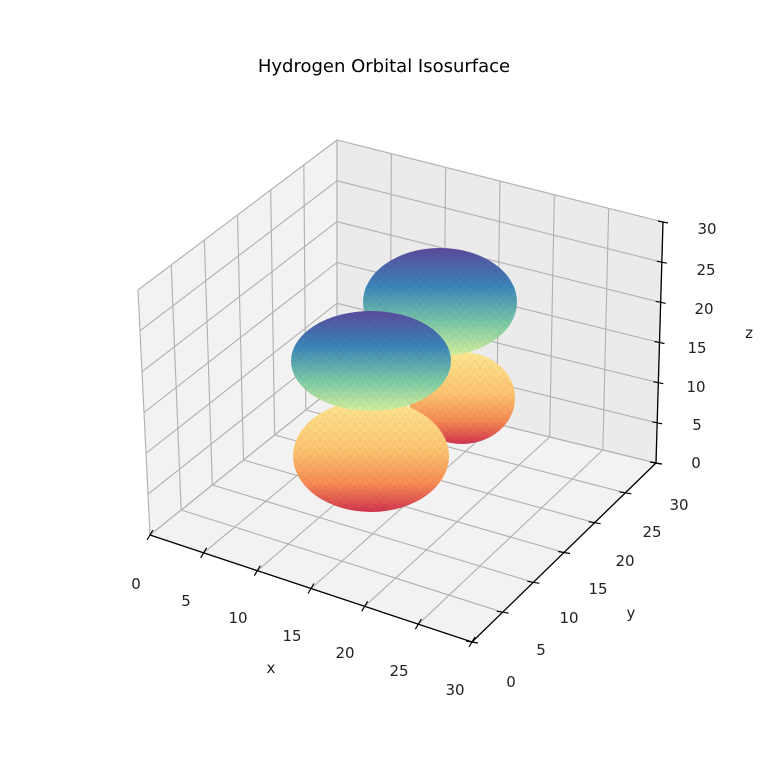  What do you see at coordinates (697, 425) in the screenshot?
I see `z-tick-label: 5` at bounding box center [697, 425].